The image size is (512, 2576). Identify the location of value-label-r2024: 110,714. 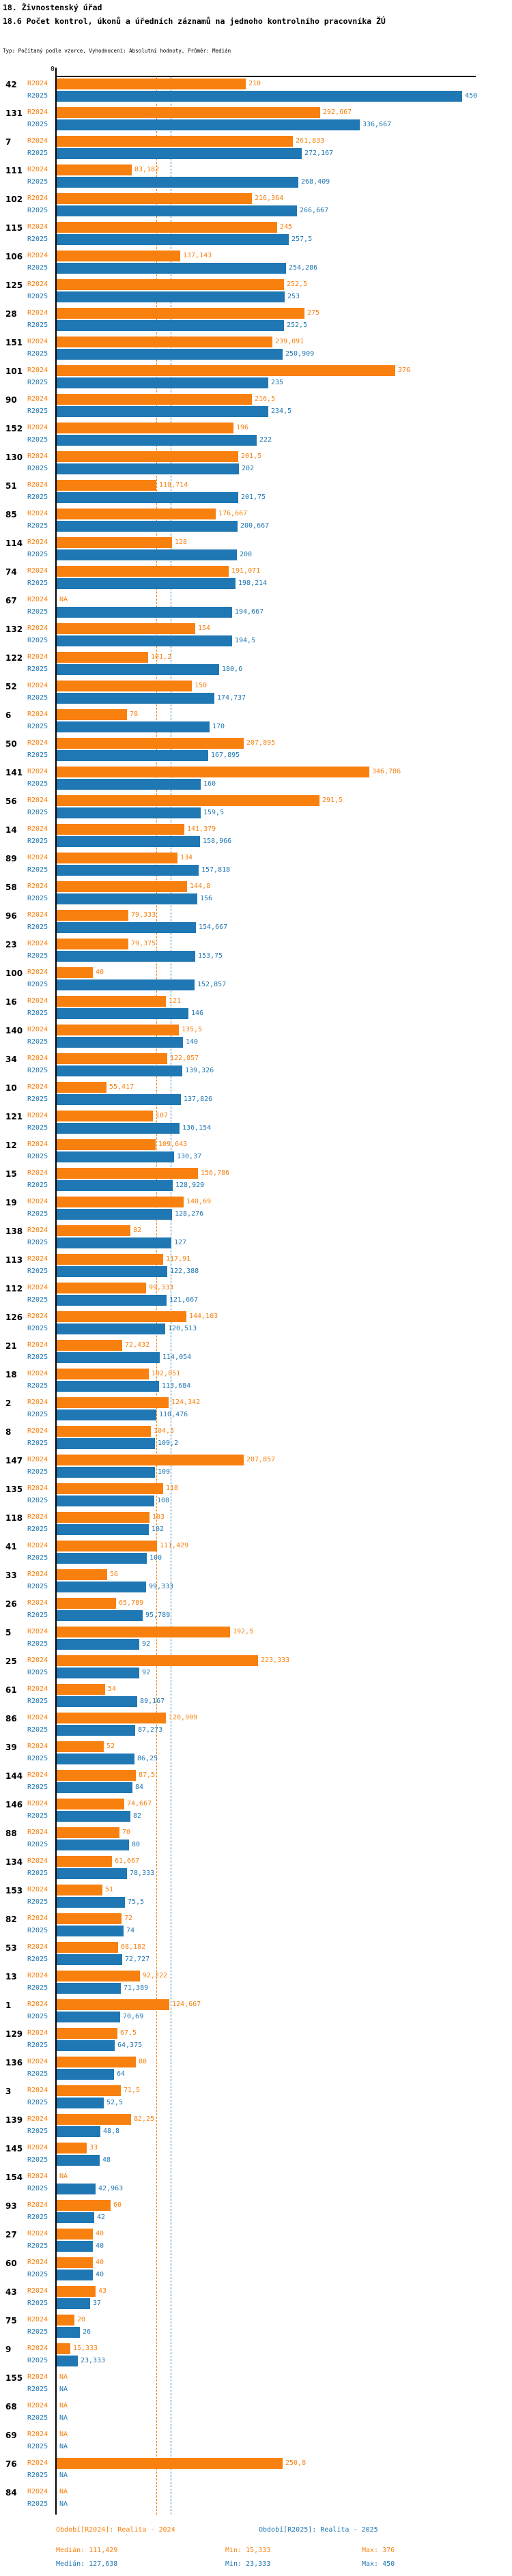
(173, 485).